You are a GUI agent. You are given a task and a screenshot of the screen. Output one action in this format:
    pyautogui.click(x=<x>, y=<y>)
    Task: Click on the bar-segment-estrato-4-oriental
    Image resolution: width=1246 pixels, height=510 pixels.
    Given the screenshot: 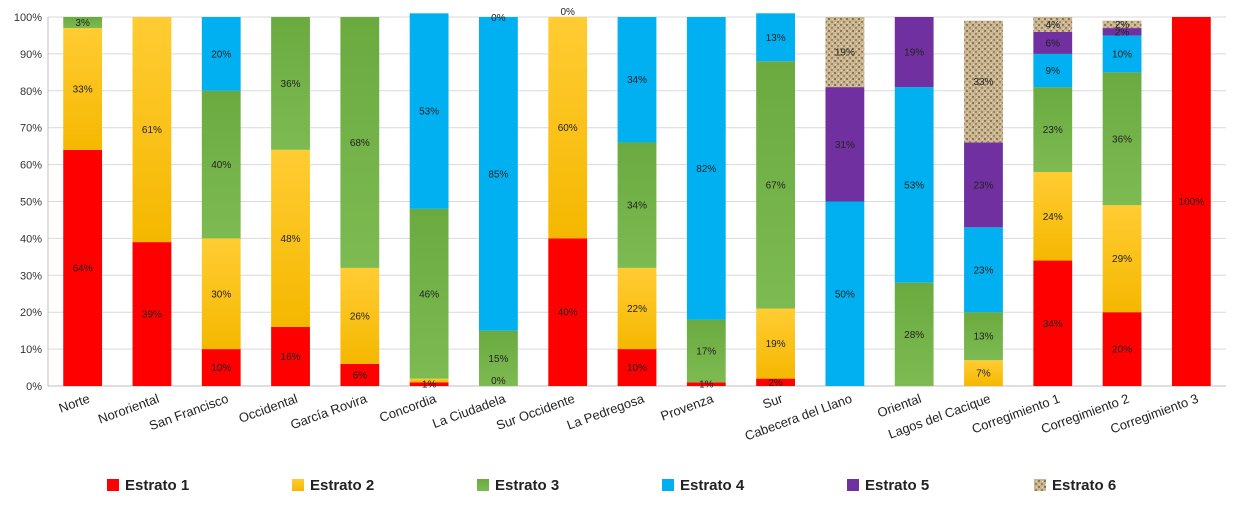 What is the action you would take?
    pyautogui.click(x=914, y=185)
    